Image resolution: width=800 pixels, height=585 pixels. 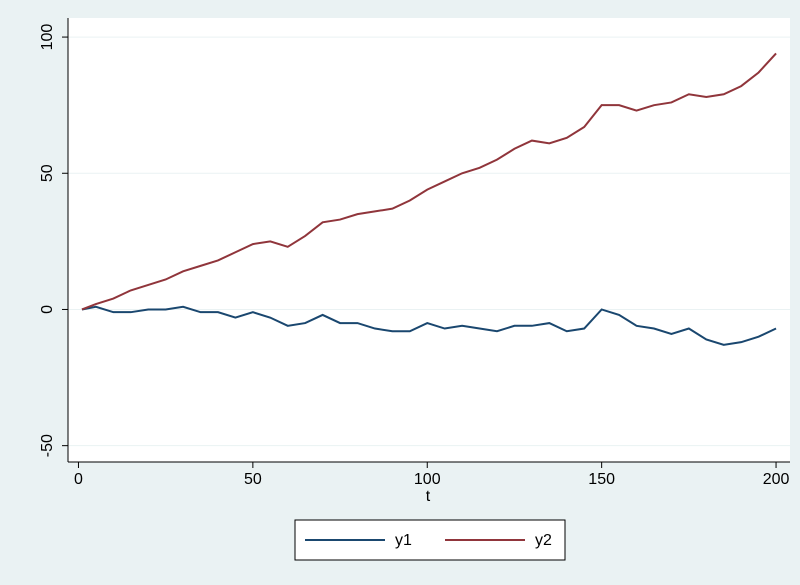 I want to click on y-tick-label: 50, so click(x=47, y=173).